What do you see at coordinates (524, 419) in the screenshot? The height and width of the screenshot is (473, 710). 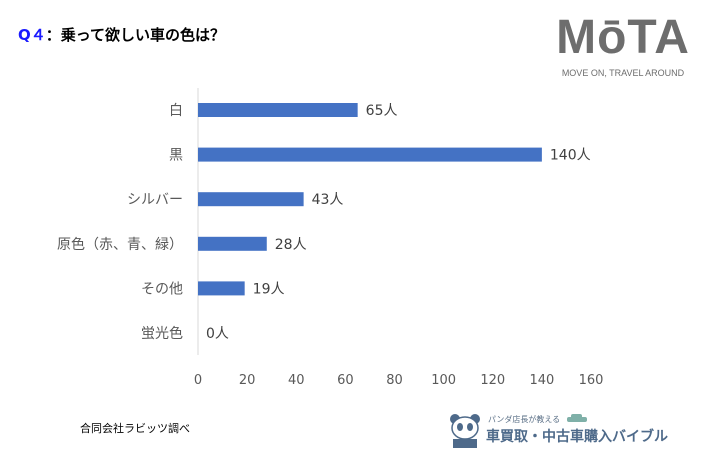 I see `brand-subtitle: パンダ店長が教える` at bounding box center [524, 419].